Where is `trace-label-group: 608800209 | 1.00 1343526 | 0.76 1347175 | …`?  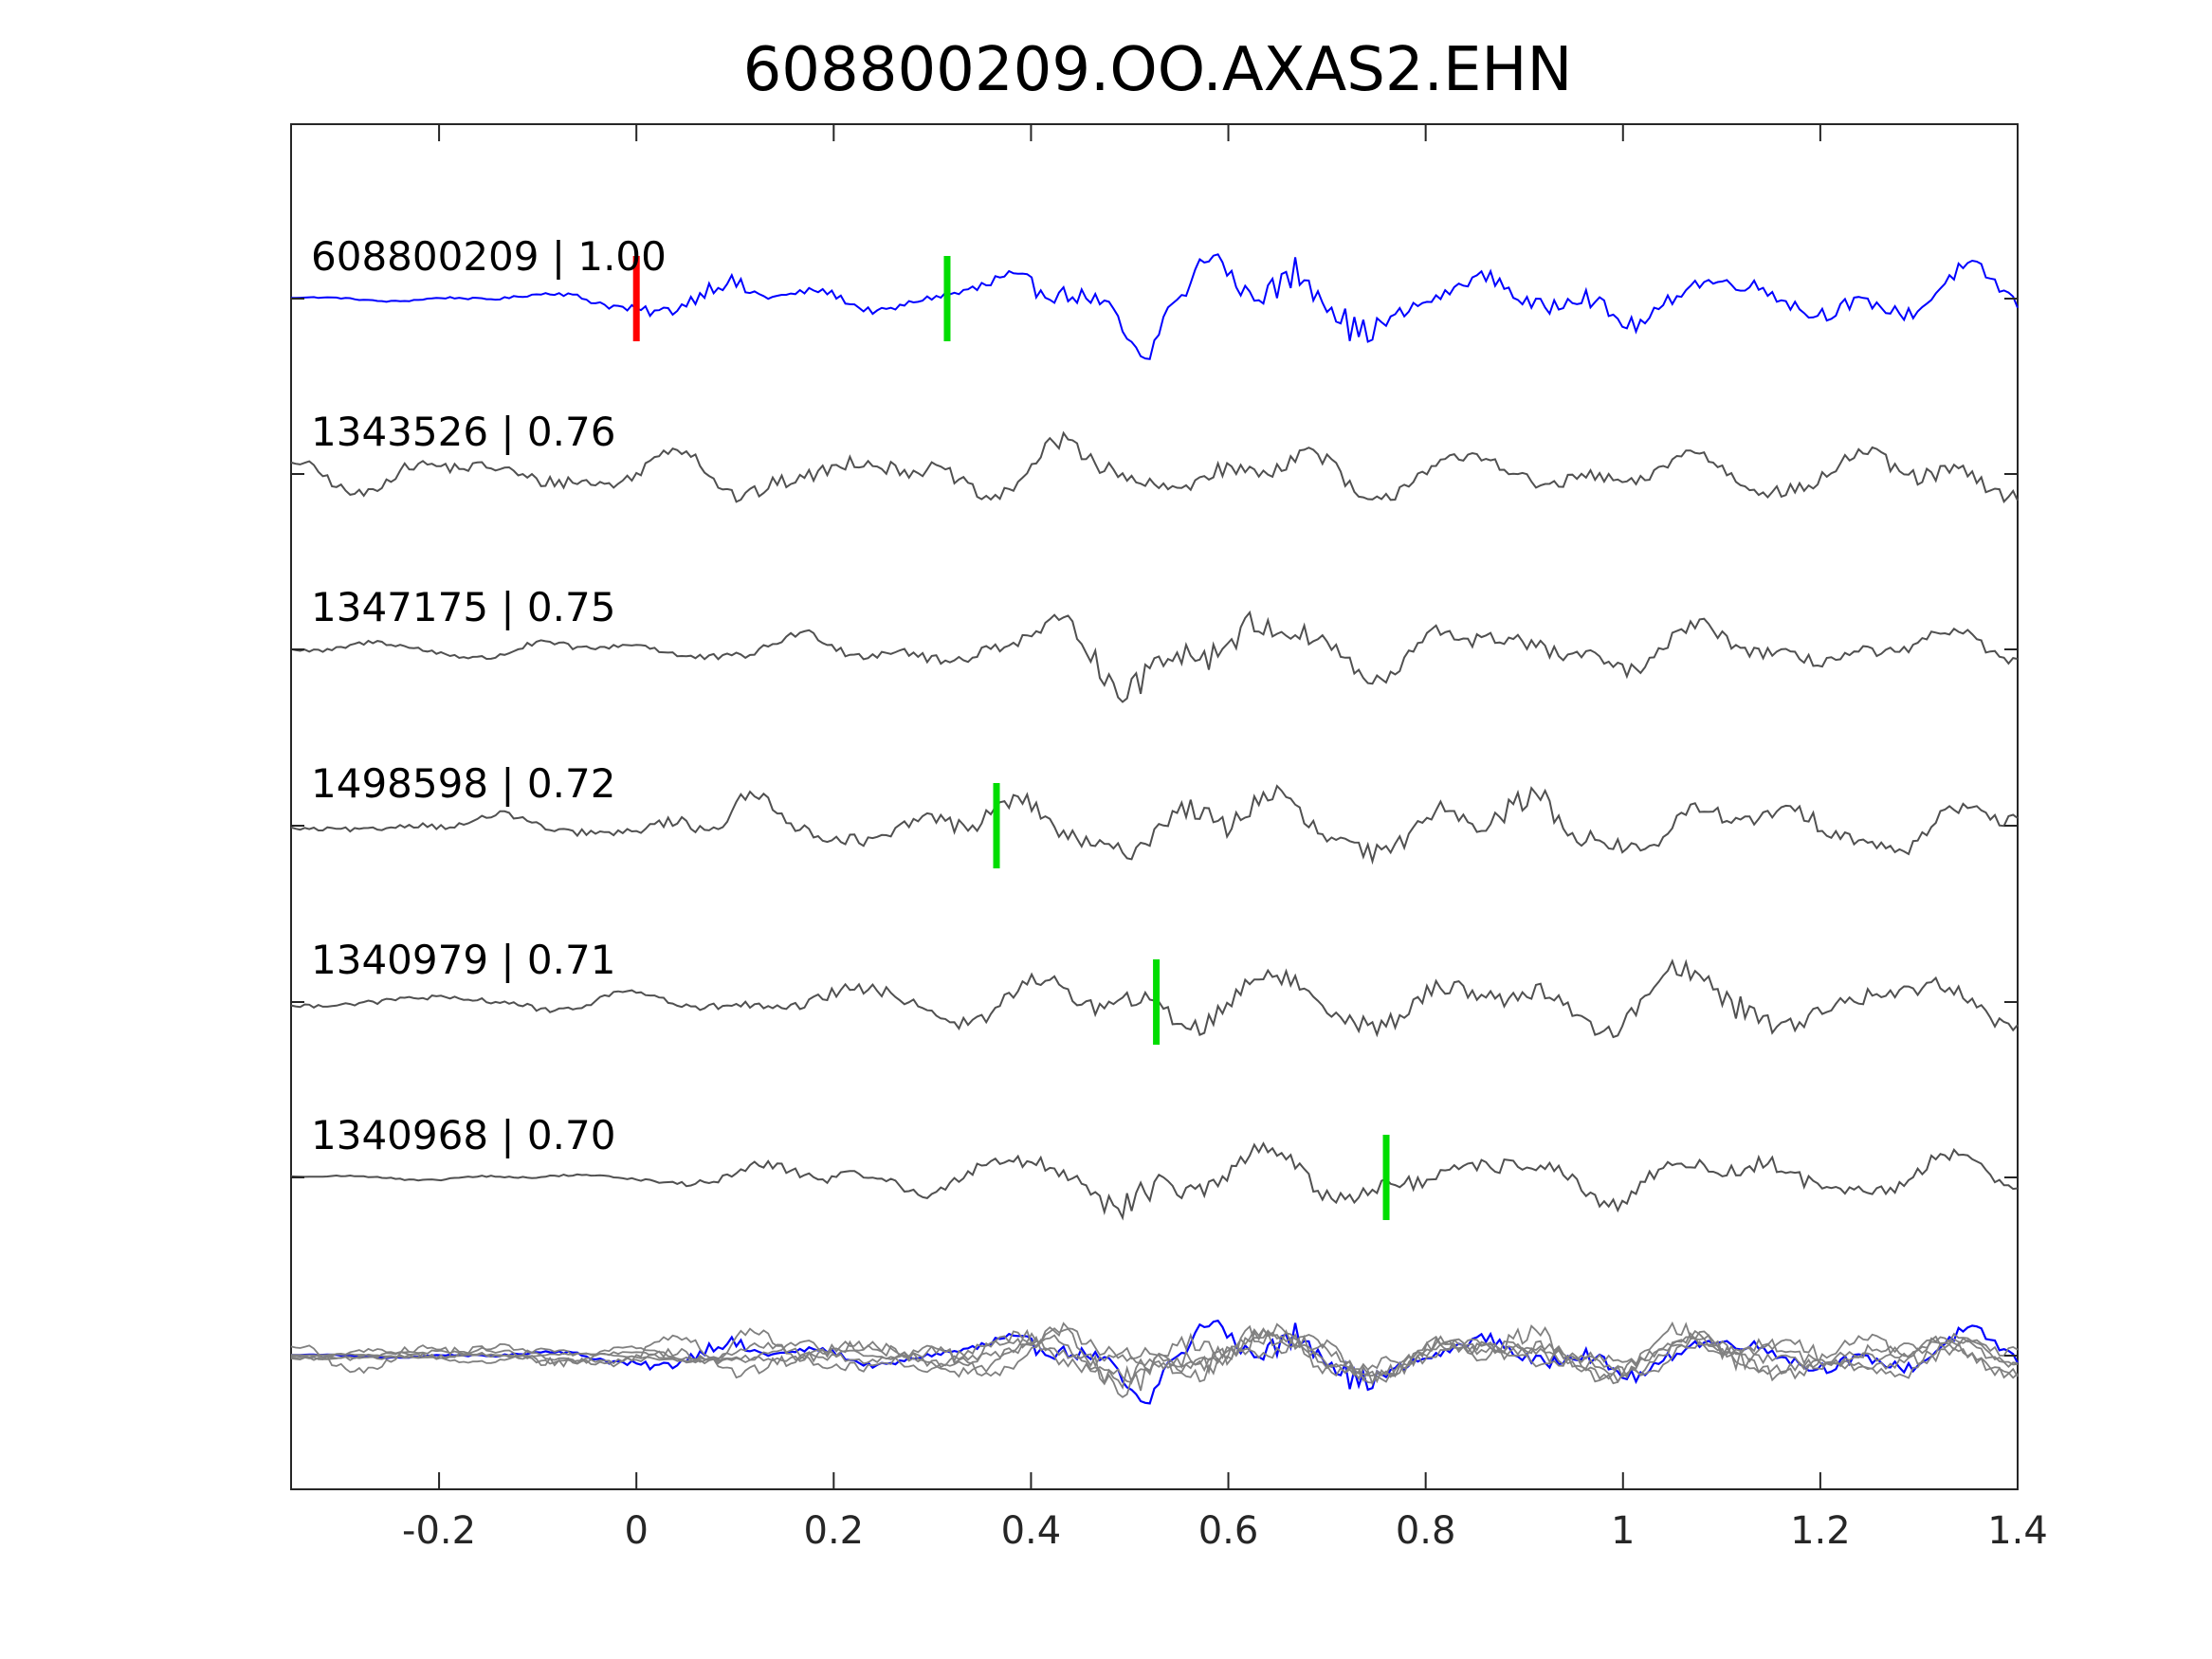 trace-label-group: 608800209 | 1.00 1343526 | 0.76 1347175 | … is located at coordinates (489, 695).